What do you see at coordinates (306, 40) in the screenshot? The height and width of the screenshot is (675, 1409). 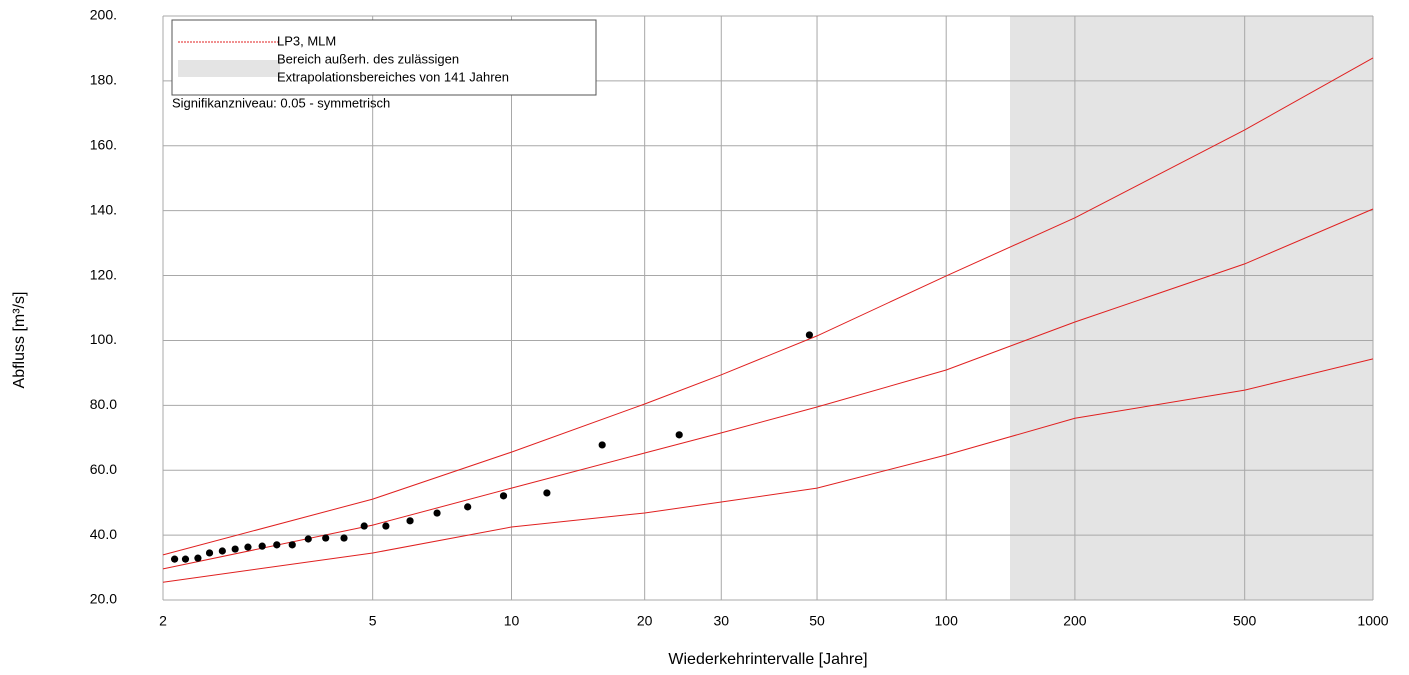 I see `legend-label: LP3, MLM` at bounding box center [306, 40].